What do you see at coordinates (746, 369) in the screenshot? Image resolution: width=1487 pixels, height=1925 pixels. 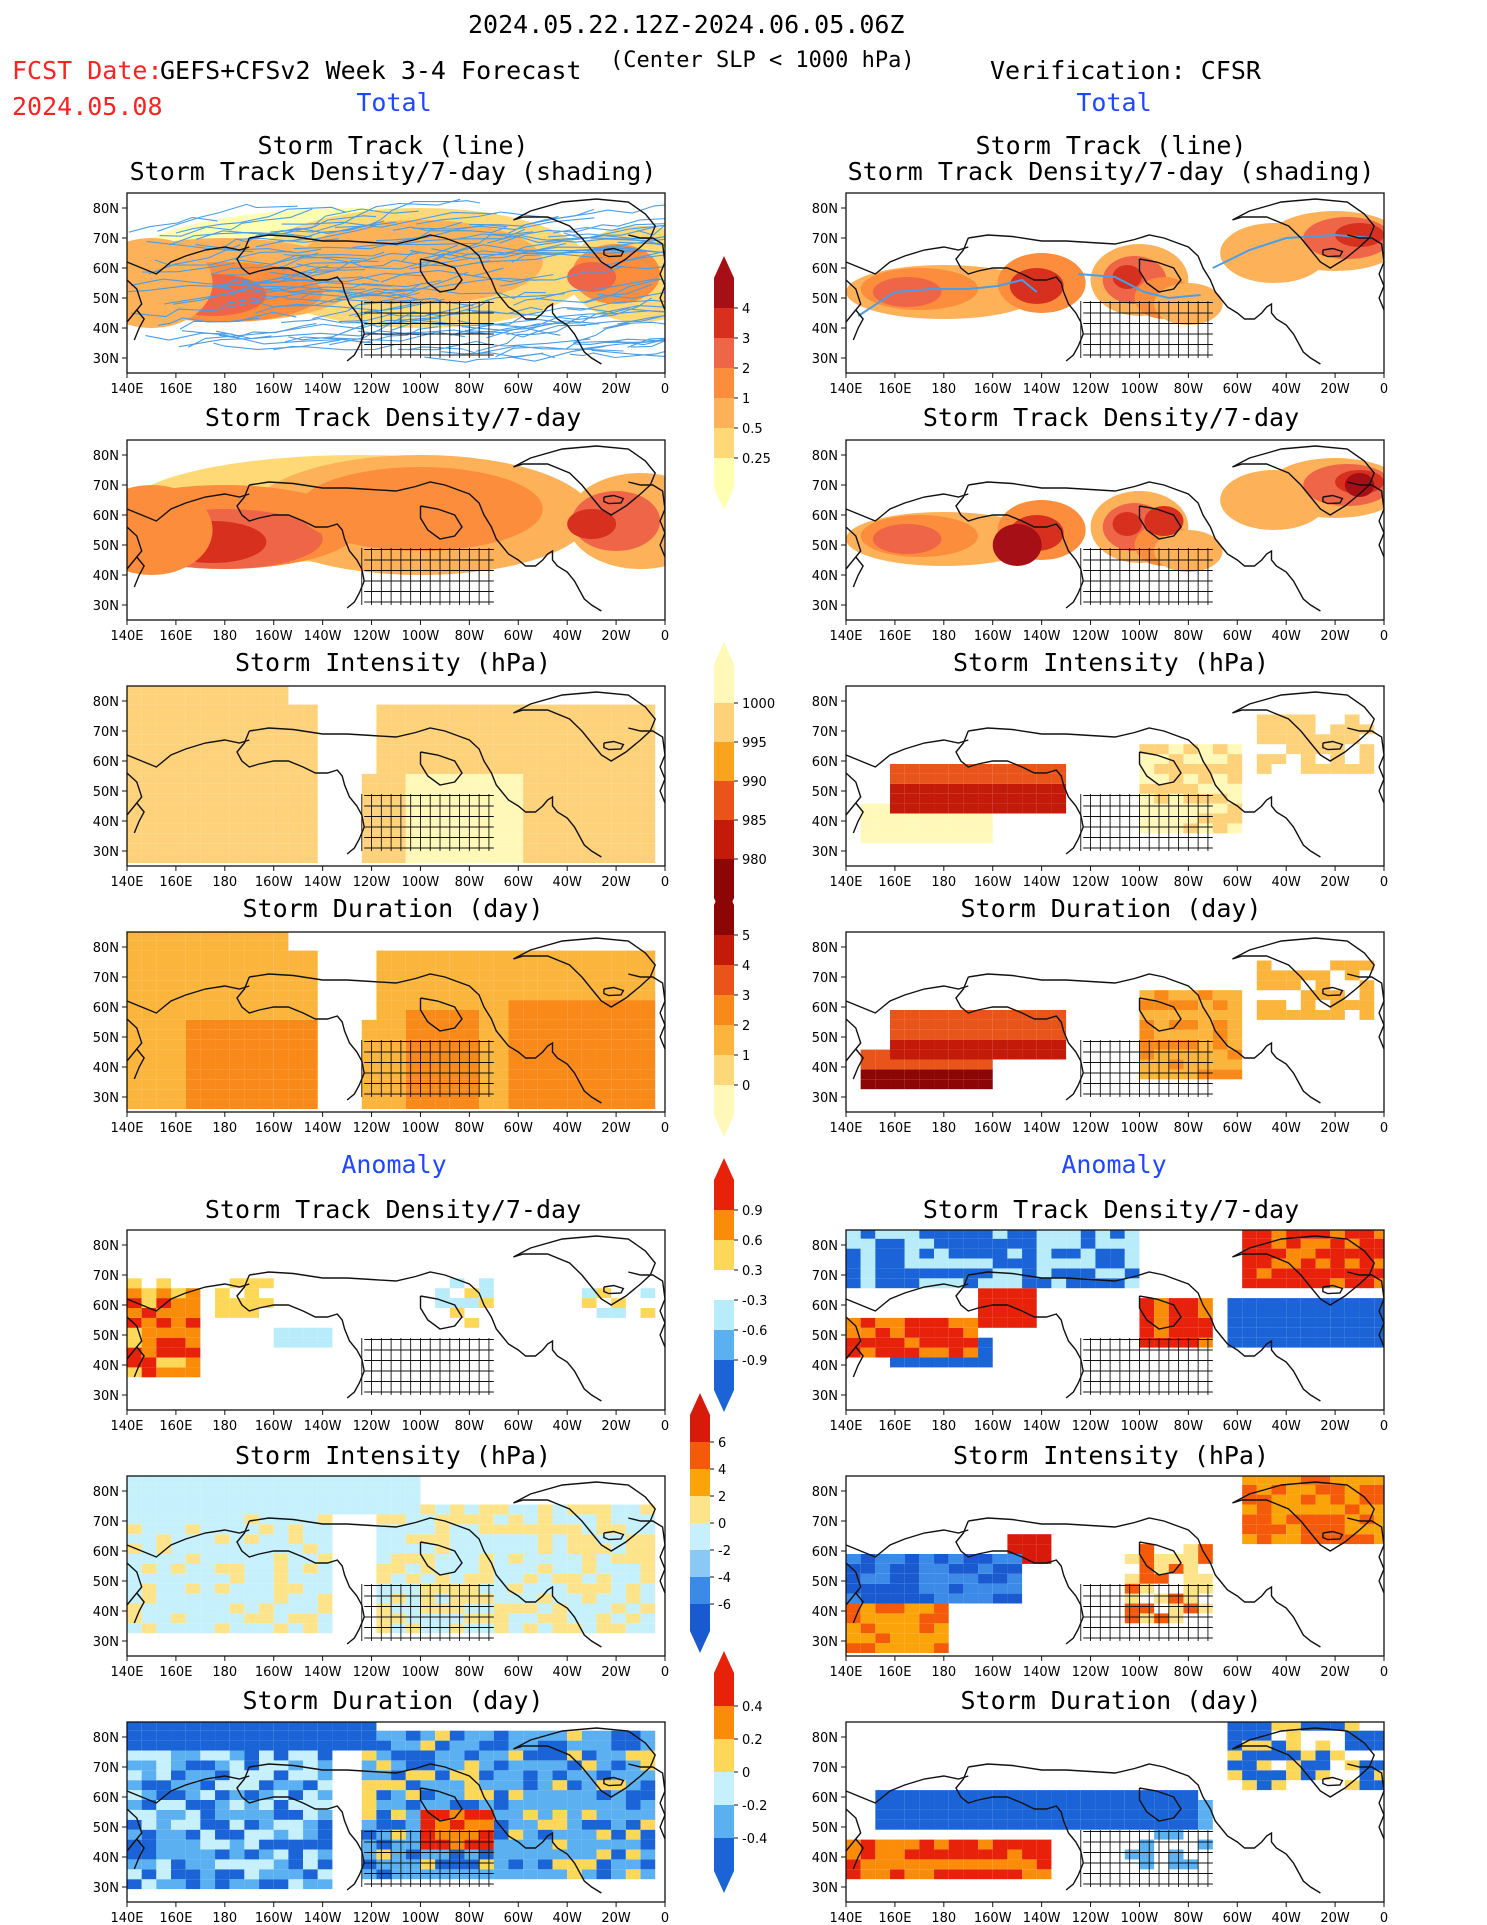 I see `colorbar-label: 2` at bounding box center [746, 369].